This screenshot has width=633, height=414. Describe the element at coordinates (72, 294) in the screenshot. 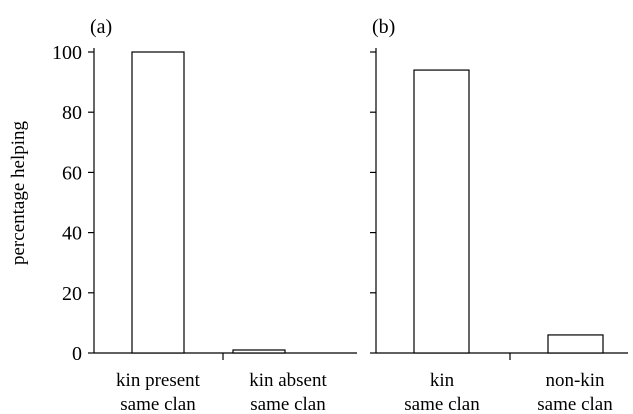

I see `y-tick-label: 20` at that location.